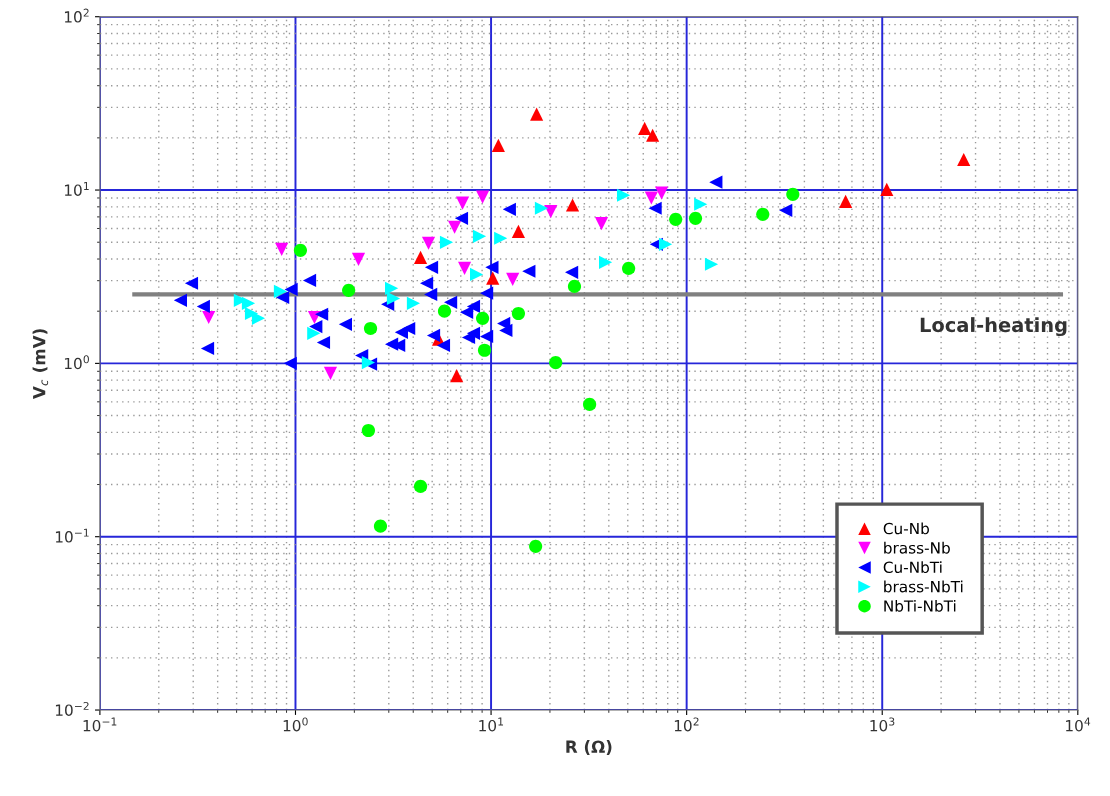 The image size is (1110, 796). I want to click on x-tick-label: 10$^{1}$, so click(491, 724).